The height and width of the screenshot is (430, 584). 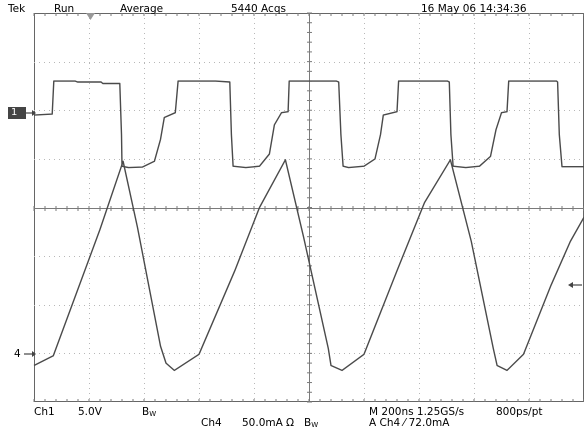 What do you see at coordinates (64, 9) in the screenshot?
I see `run-state: Run` at bounding box center [64, 9].